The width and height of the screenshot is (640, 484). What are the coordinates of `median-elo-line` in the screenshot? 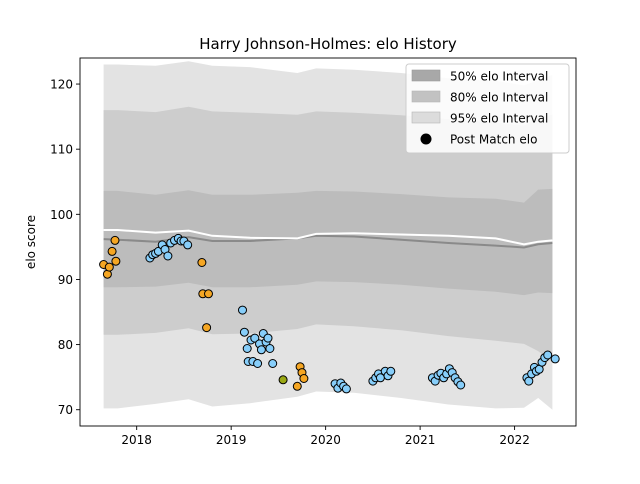 It's located at (328, 241).